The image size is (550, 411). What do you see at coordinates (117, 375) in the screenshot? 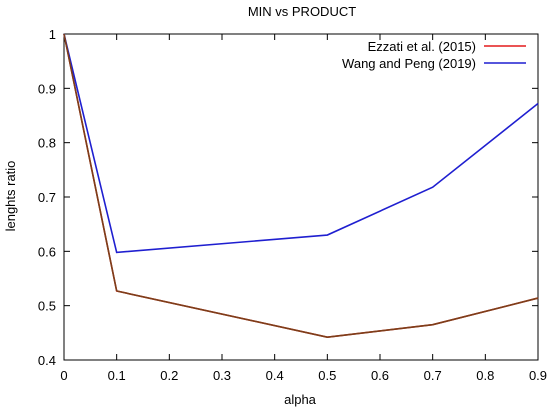
I see `x-tick-label: 0.1` at bounding box center [117, 375].